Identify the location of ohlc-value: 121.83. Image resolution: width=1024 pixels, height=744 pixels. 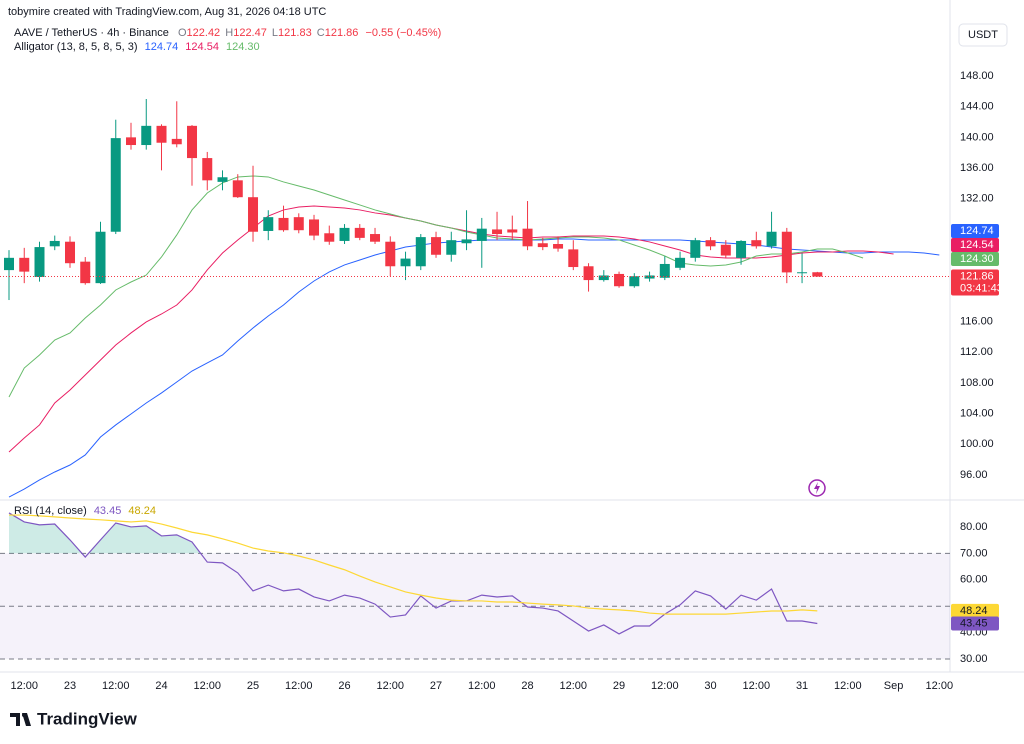
(295, 33).